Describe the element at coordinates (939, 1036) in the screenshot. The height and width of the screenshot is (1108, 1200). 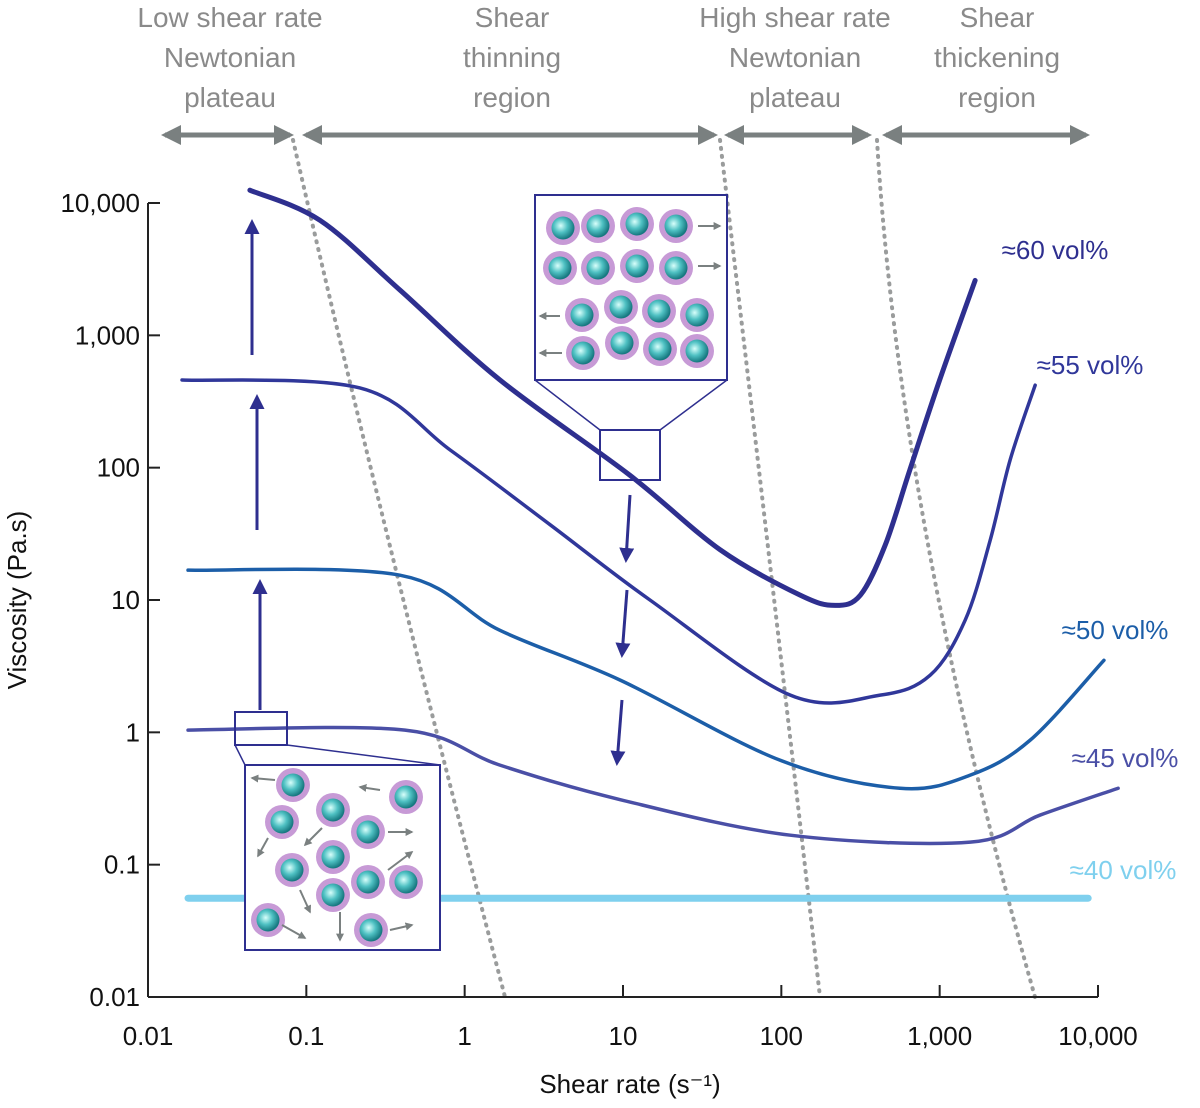
I see `x-tick-label: 1,000` at that location.